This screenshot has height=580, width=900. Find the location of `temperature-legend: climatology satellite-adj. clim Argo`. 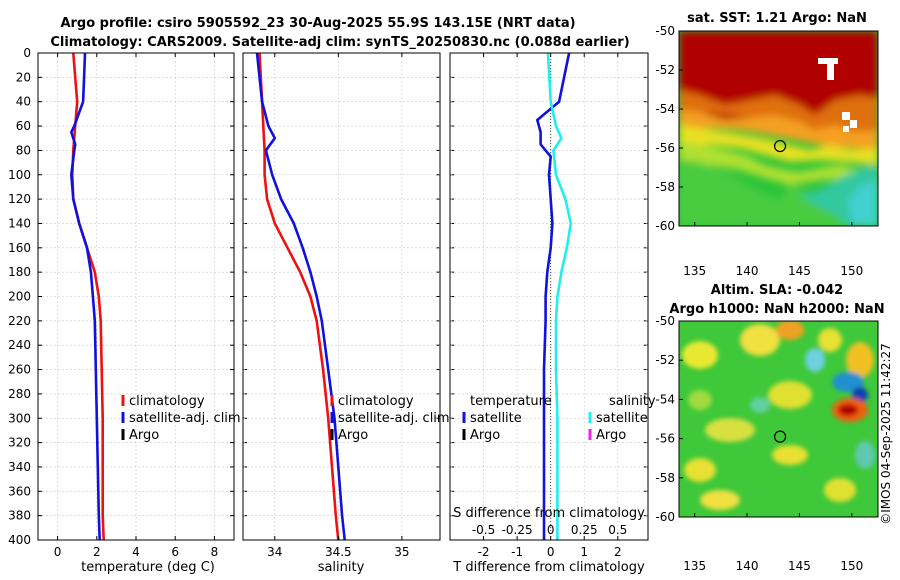

temperature-legend: climatology satellite-adj. clim Argo is located at coordinates (181, 418).